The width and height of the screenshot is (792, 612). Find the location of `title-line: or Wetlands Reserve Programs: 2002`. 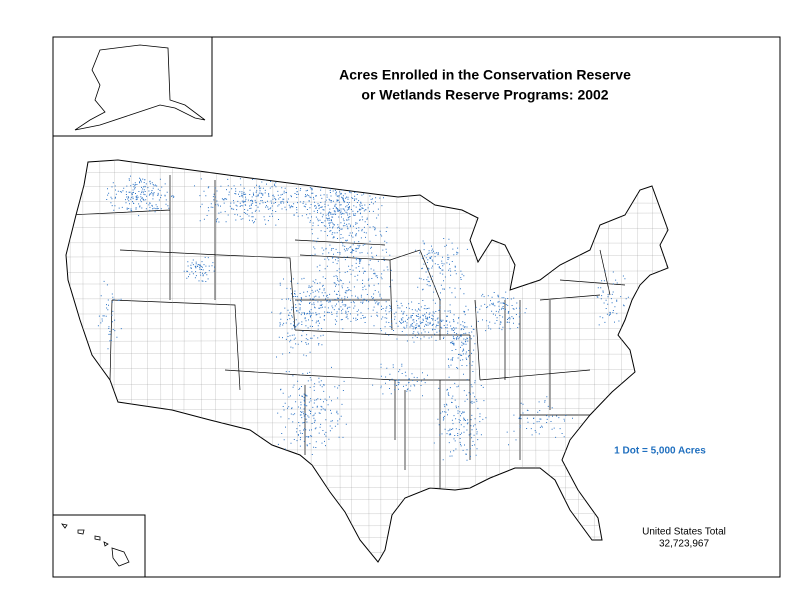

title-line: or Wetlands Reserve Programs: 2002 is located at coordinates (484, 95).